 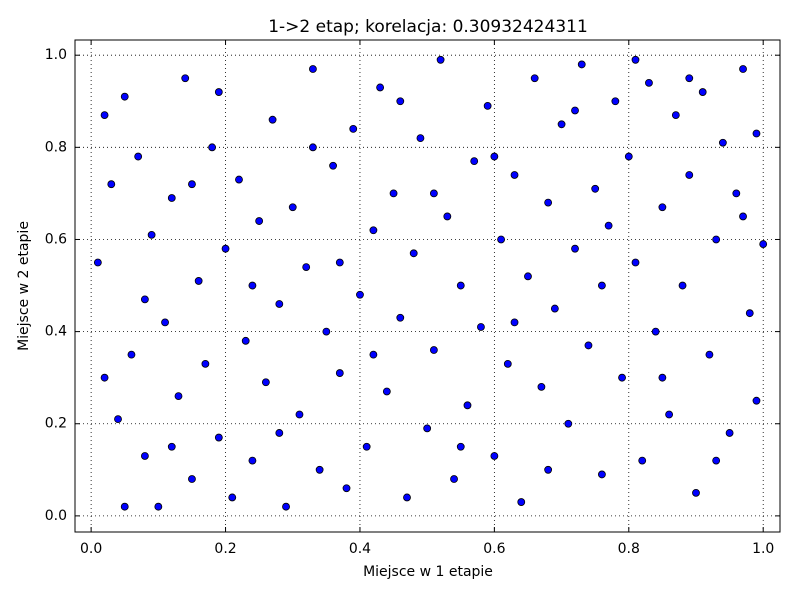 What do you see at coordinates (629, 549) in the screenshot?
I see `x-tick-label: 0.8` at bounding box center [629, 549].